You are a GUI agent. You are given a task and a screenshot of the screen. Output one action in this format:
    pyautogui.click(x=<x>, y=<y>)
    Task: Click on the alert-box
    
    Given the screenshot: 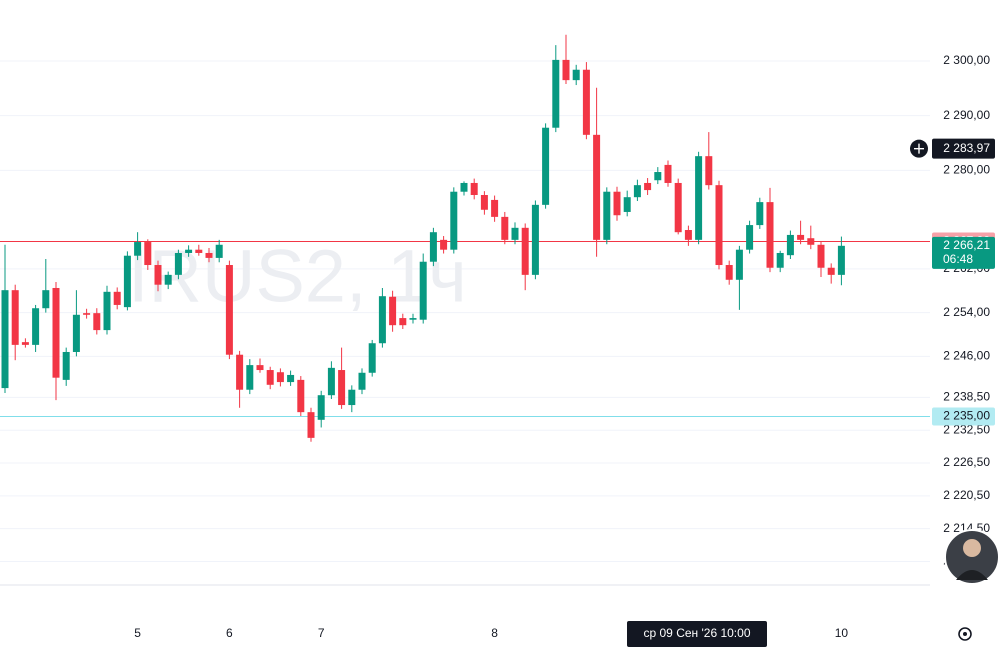 What is the action you would take?
    pyautogui.click(x=963, y=416)
    